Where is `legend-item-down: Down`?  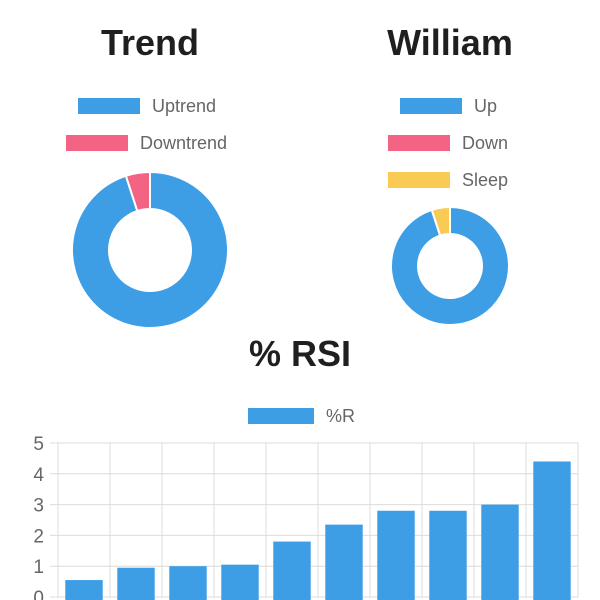 legend-item-down: Down is located at coordinates (448, 143).